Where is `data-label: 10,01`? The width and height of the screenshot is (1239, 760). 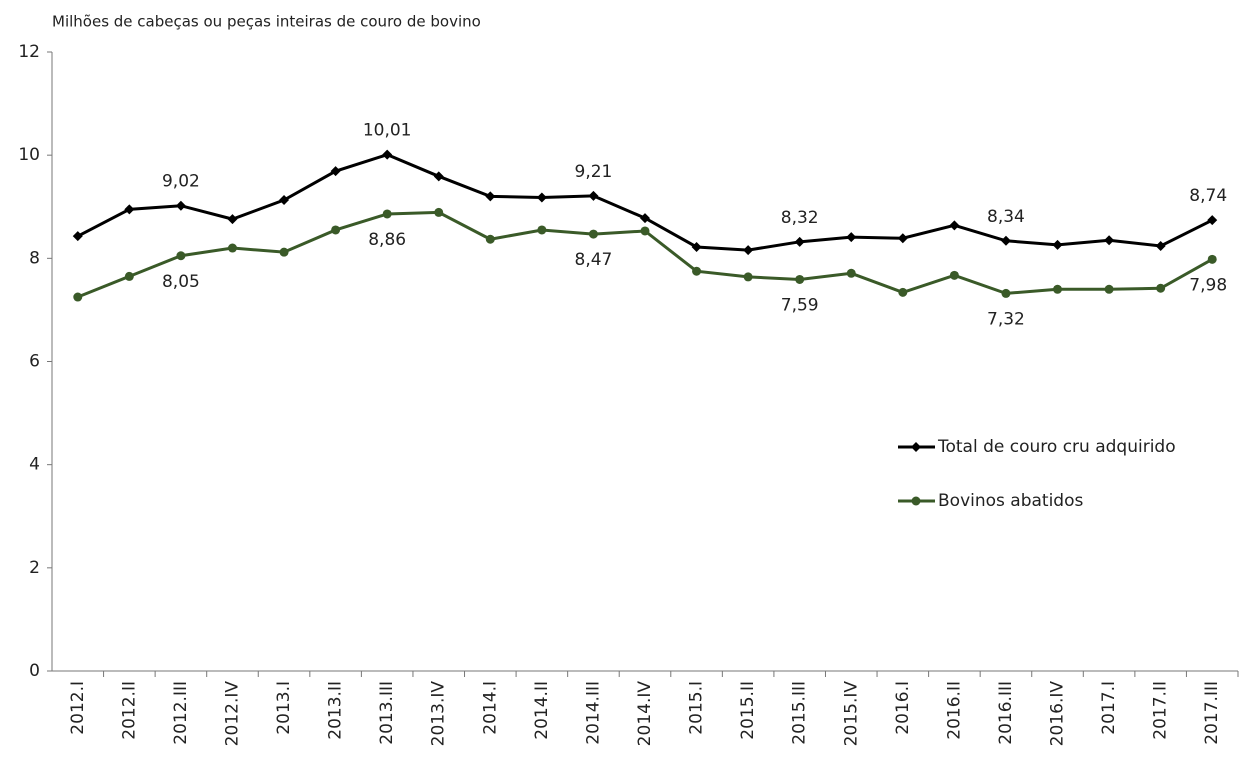
data-label: 10,01 is located at coordinates (387, 131).